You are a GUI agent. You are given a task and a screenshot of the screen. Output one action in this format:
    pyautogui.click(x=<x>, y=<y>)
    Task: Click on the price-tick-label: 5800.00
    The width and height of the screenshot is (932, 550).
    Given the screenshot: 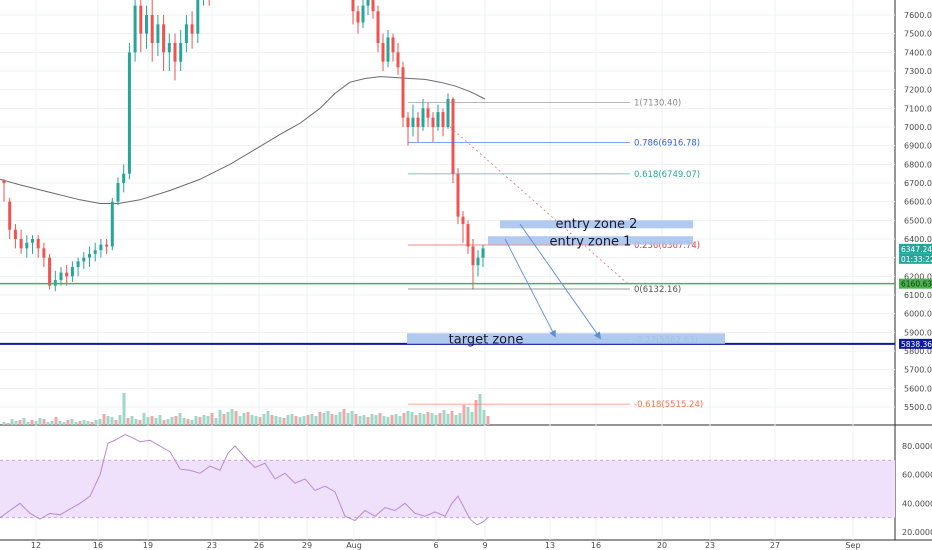 What is the action you would take?
    pyautogui.click(x=918, y=351)
    